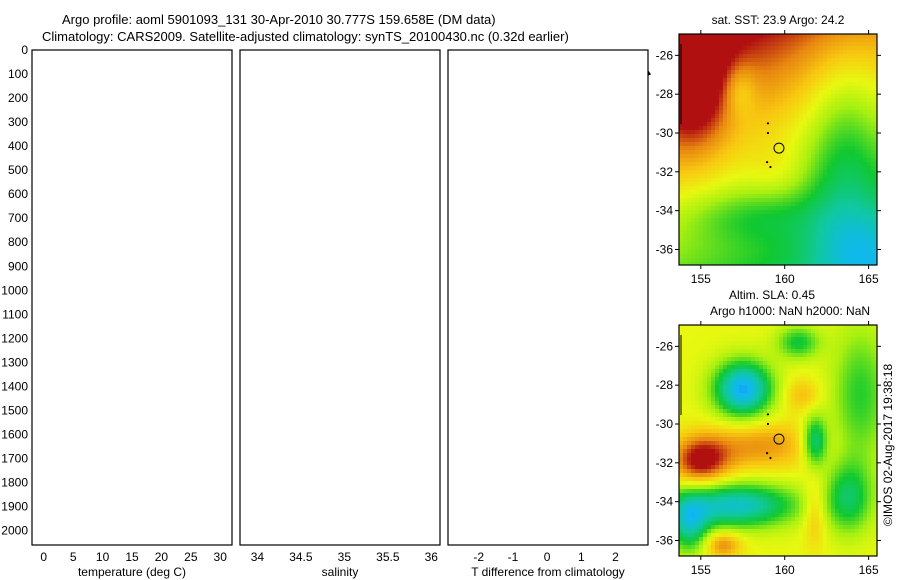 Image resolution: width=900 pixels, height=580 pixels. Describe the element at coordinates (665, 249) in the screenshot. I see `lat-tick-label: -36` at that location.